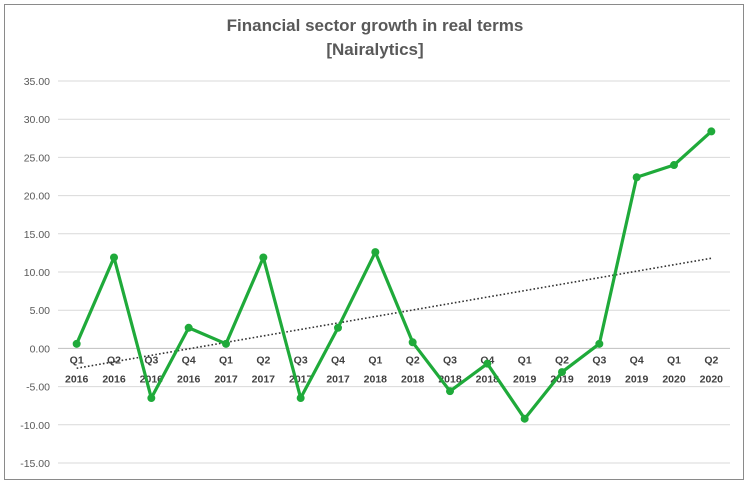 This screenshot has width=750, height=486. What do you see at coordinates (37, 235) in the screenshot?
I see `y-tick-label: 15.00` at bounding box center [37, 235].